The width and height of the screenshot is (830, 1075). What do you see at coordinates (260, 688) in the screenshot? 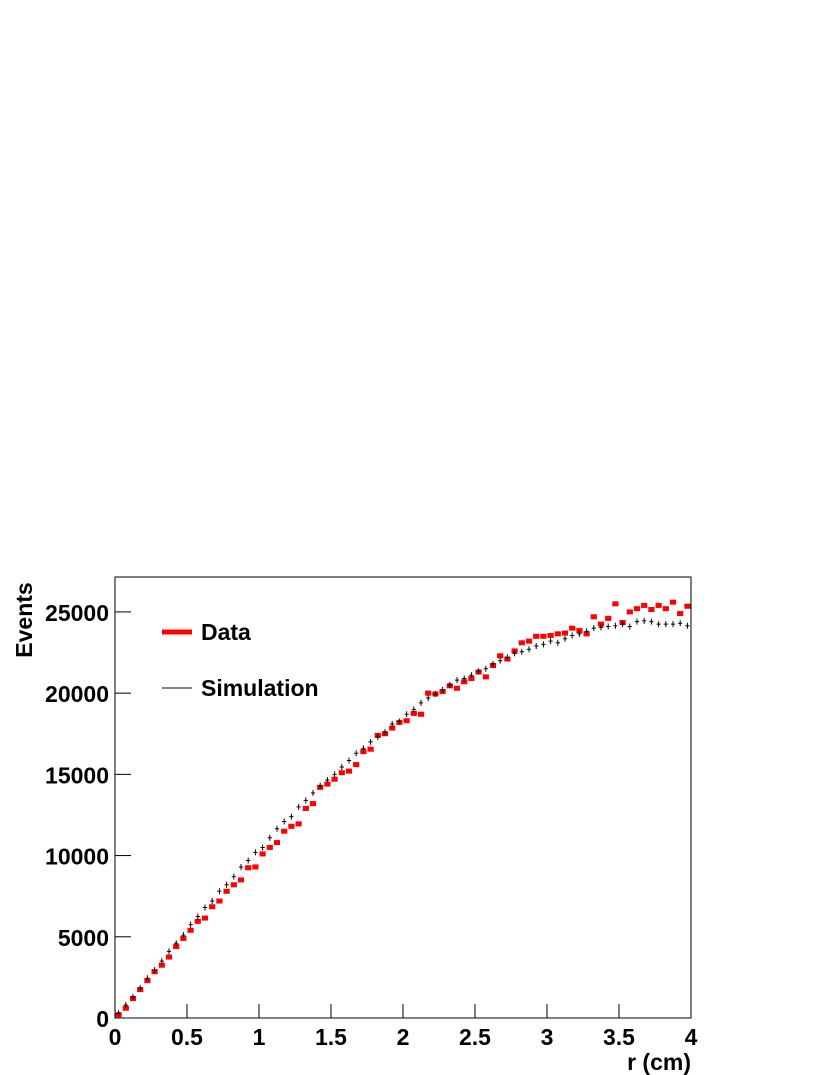
I see `legend-label: Simulation` at bounding box center [260, 688].